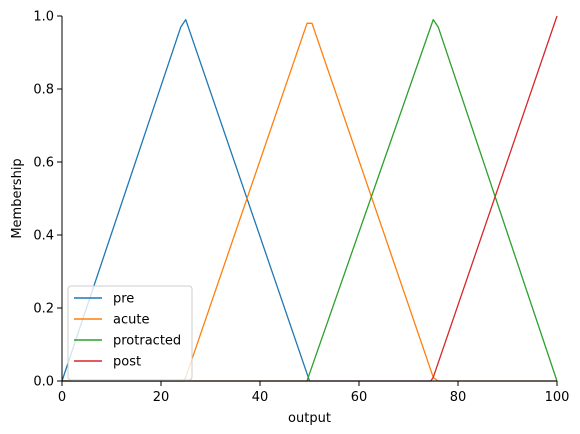  What do you see at coordinates (62, 397) in the screenshot?
I see `x-tick-label: 0` at bounding box center [62, 397].